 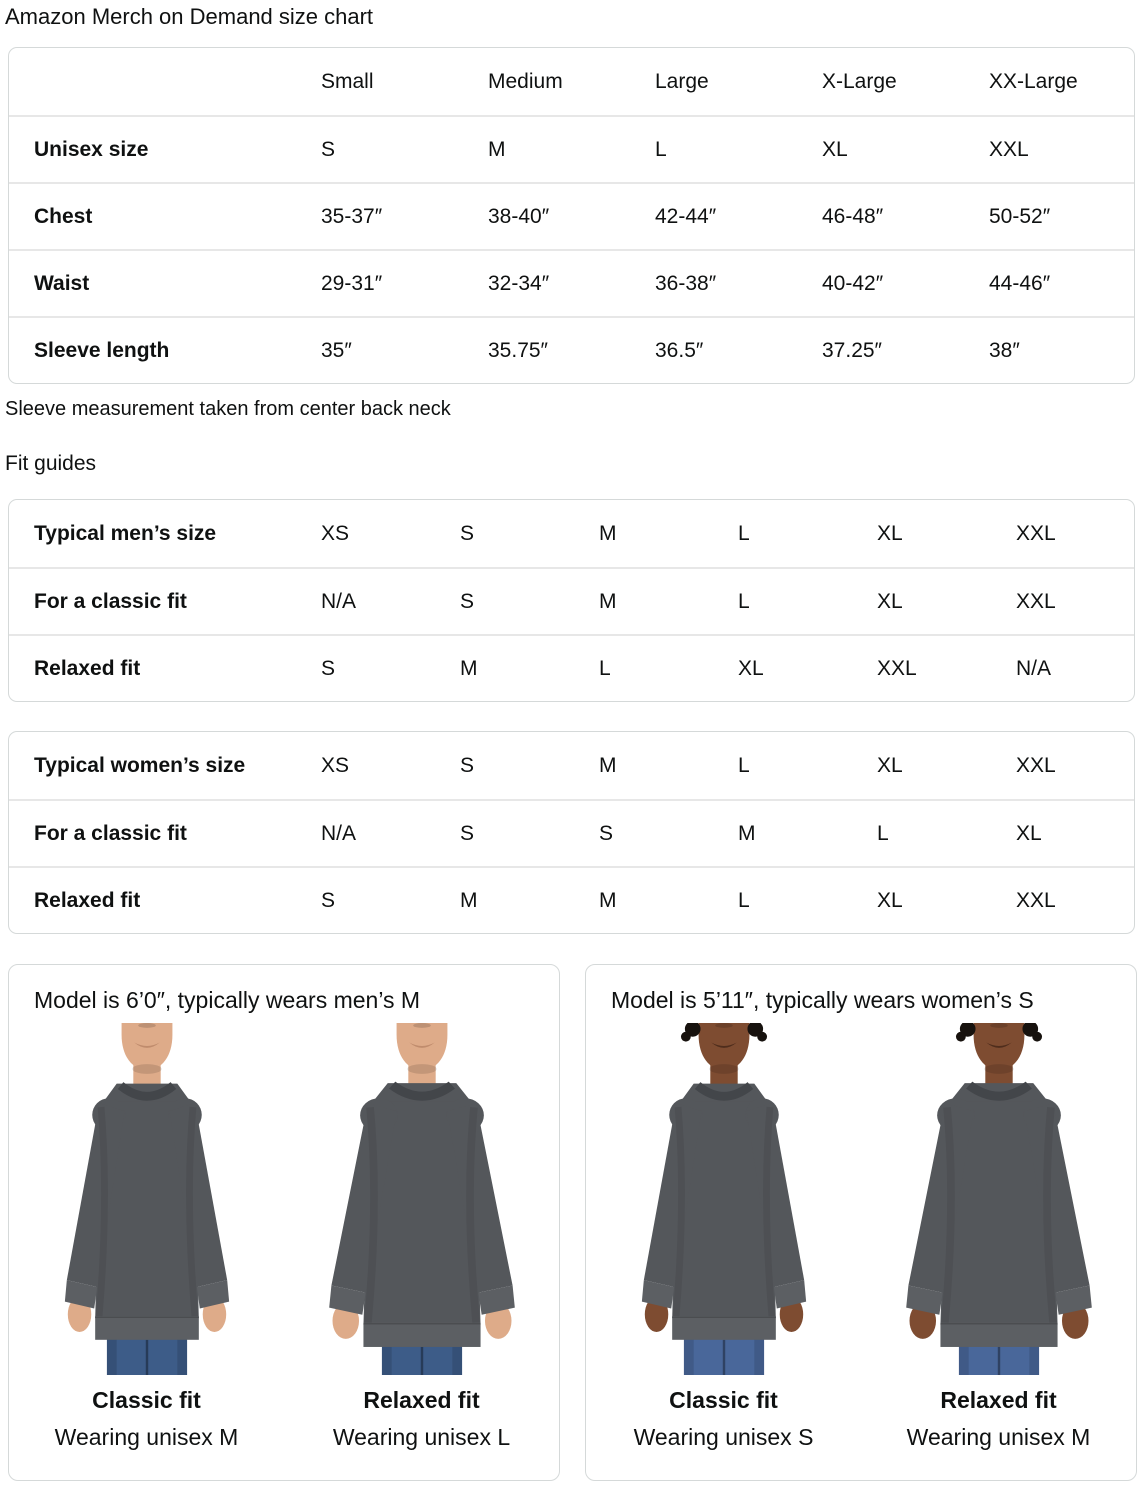 What do you see at coordinates (384, 349) in the screenshot?
I see `cell: 35″` at bounding box center [384, 349].